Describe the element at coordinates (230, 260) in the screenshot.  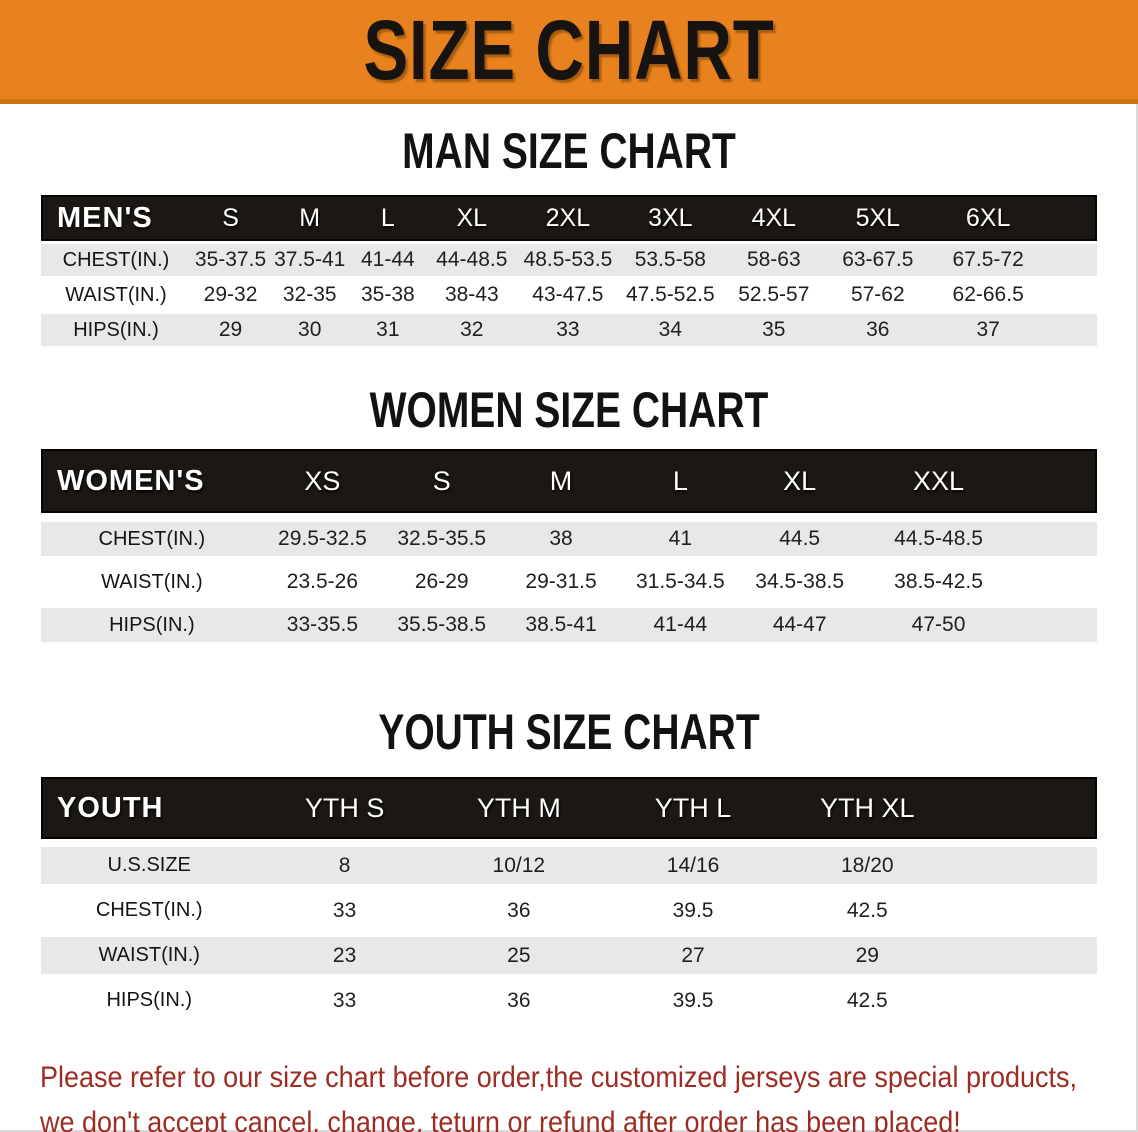
I see `size-value-cell: 35-37.5` at that location.